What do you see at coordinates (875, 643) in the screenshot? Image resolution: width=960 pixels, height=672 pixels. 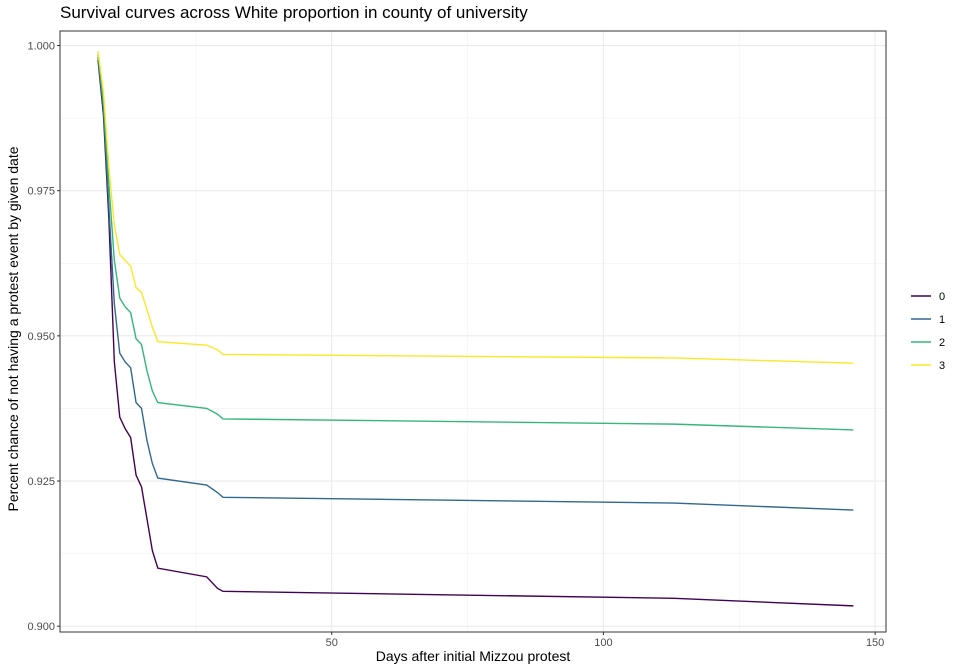 I see `x-tick-label: 150` at bounding box center [875, 643].